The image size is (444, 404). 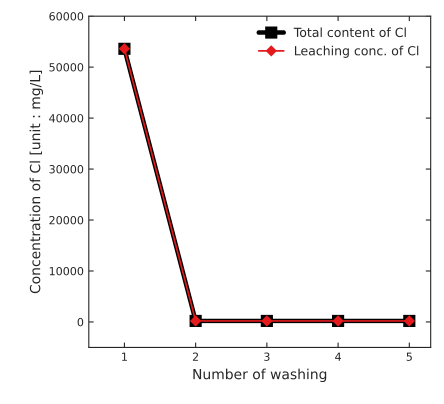 I want to click on x-tick-label: 3, so click(x=267, y=356).